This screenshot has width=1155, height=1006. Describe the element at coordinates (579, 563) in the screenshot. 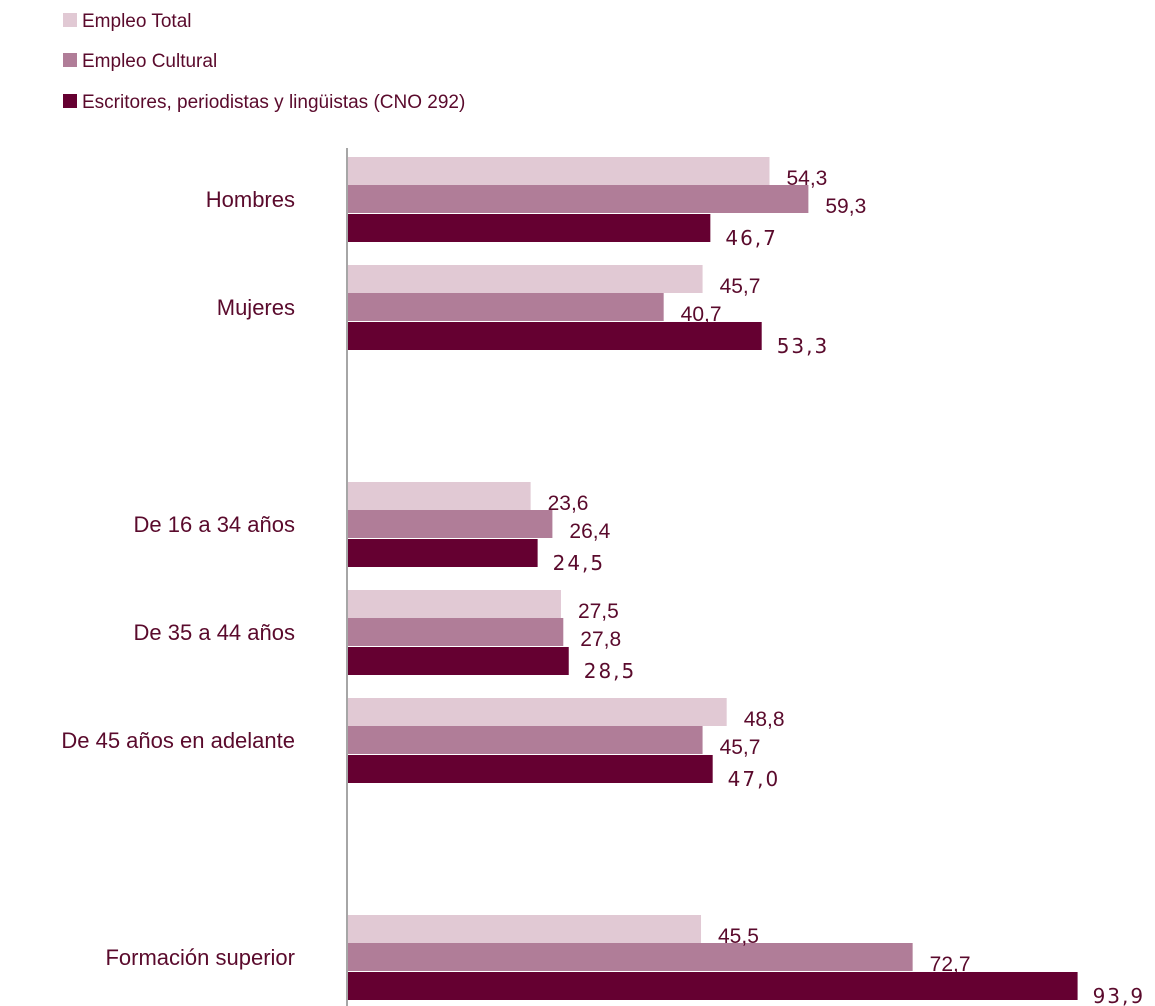

I see `value-label: 24,5` at that location.